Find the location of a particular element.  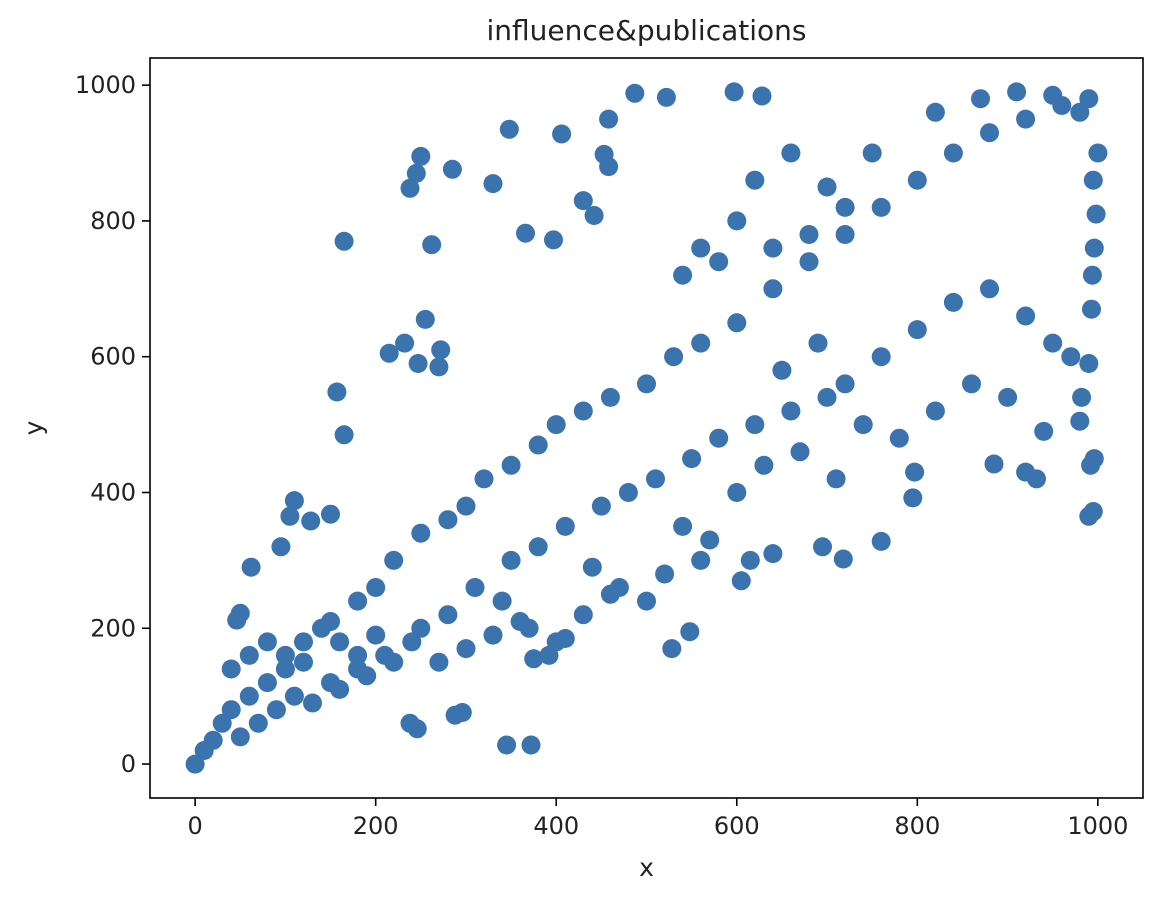

y-axis-label: y is located at coordinates (33, 427).